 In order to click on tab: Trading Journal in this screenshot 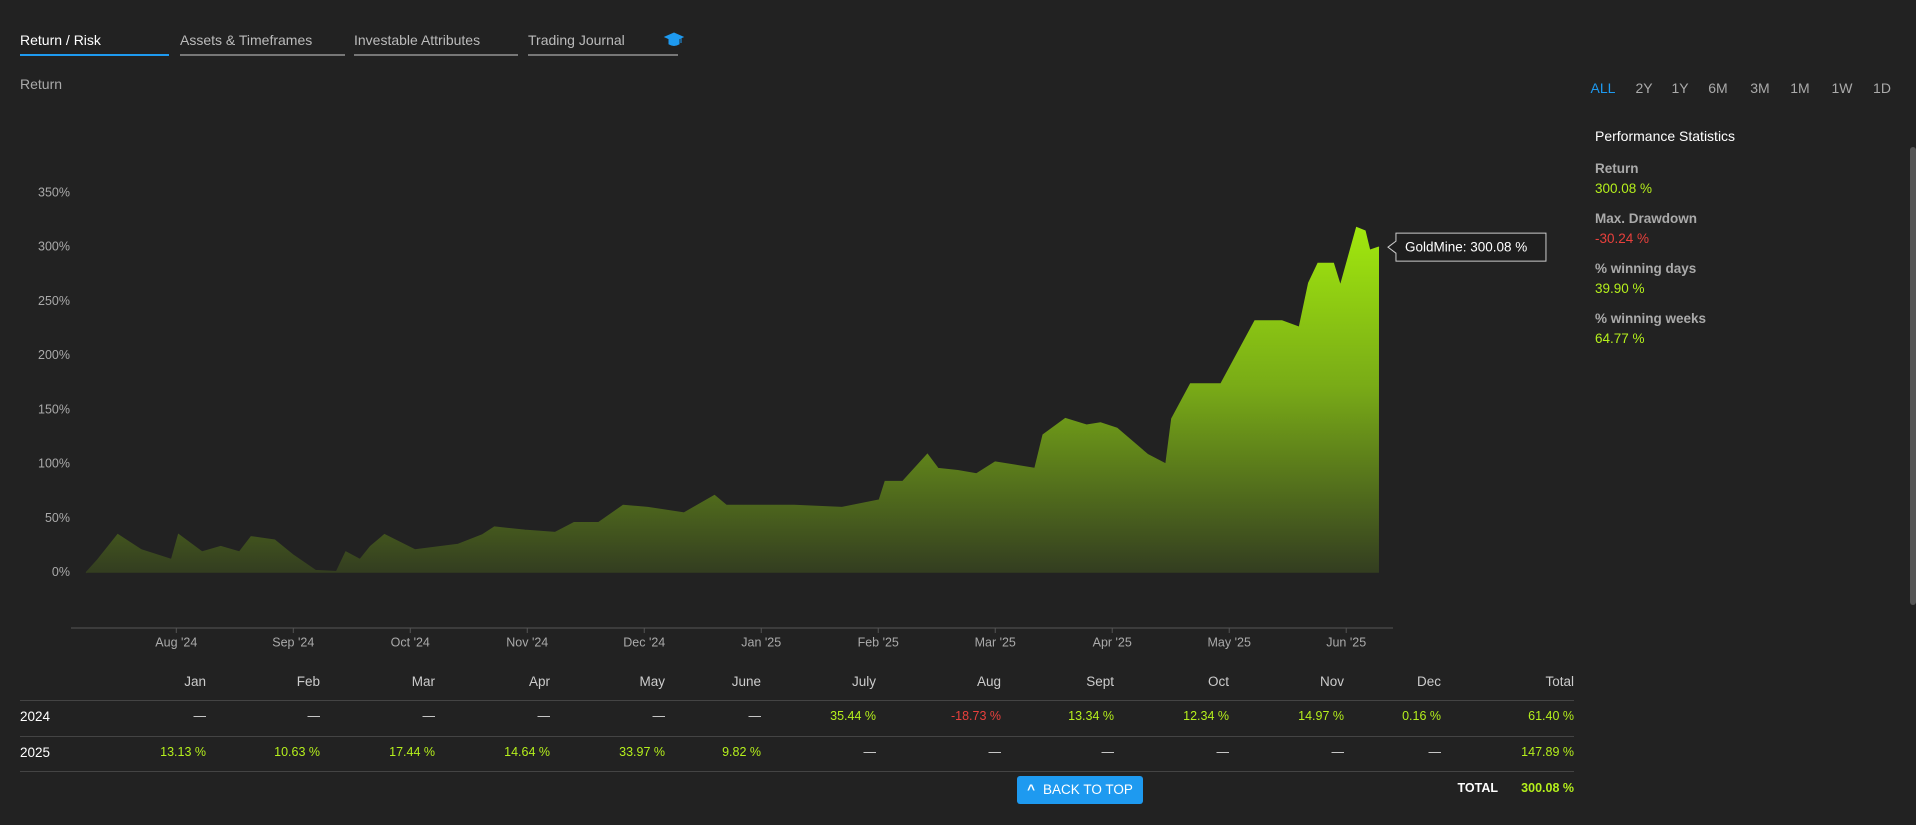, I will do `click(603, 44)`.